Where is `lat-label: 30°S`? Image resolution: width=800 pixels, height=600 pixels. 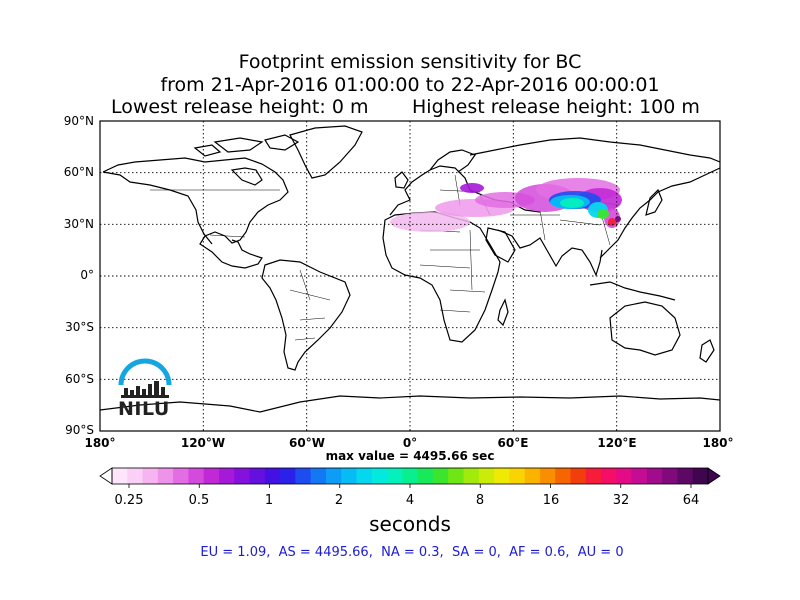 lat-label: 30°S is located at coordinates (79, 327).